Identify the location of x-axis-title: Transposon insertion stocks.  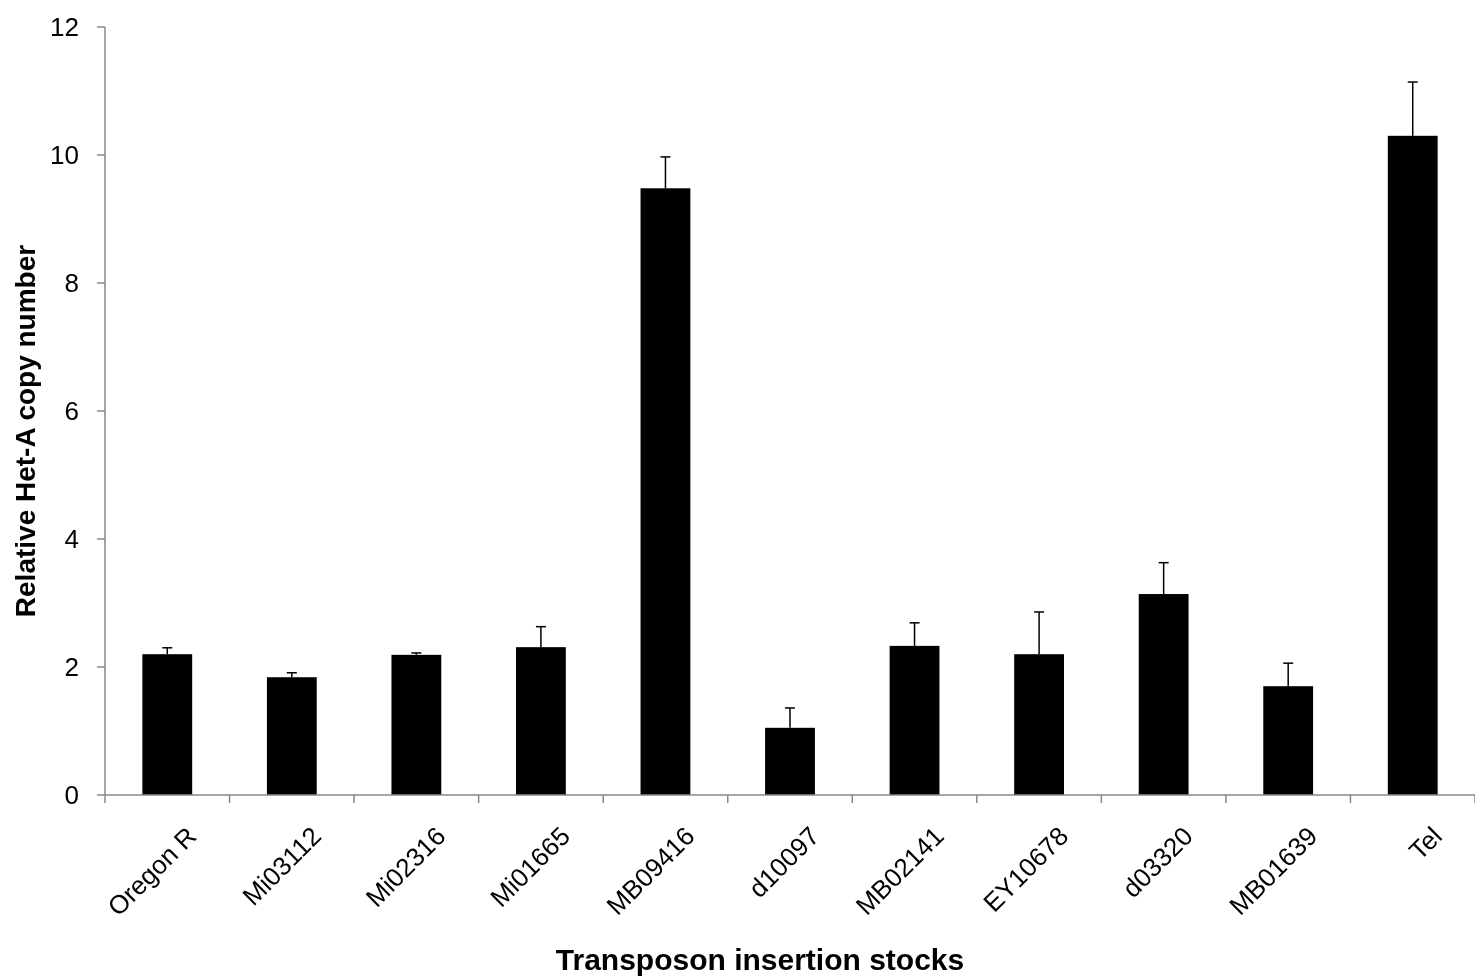
(760, 959).